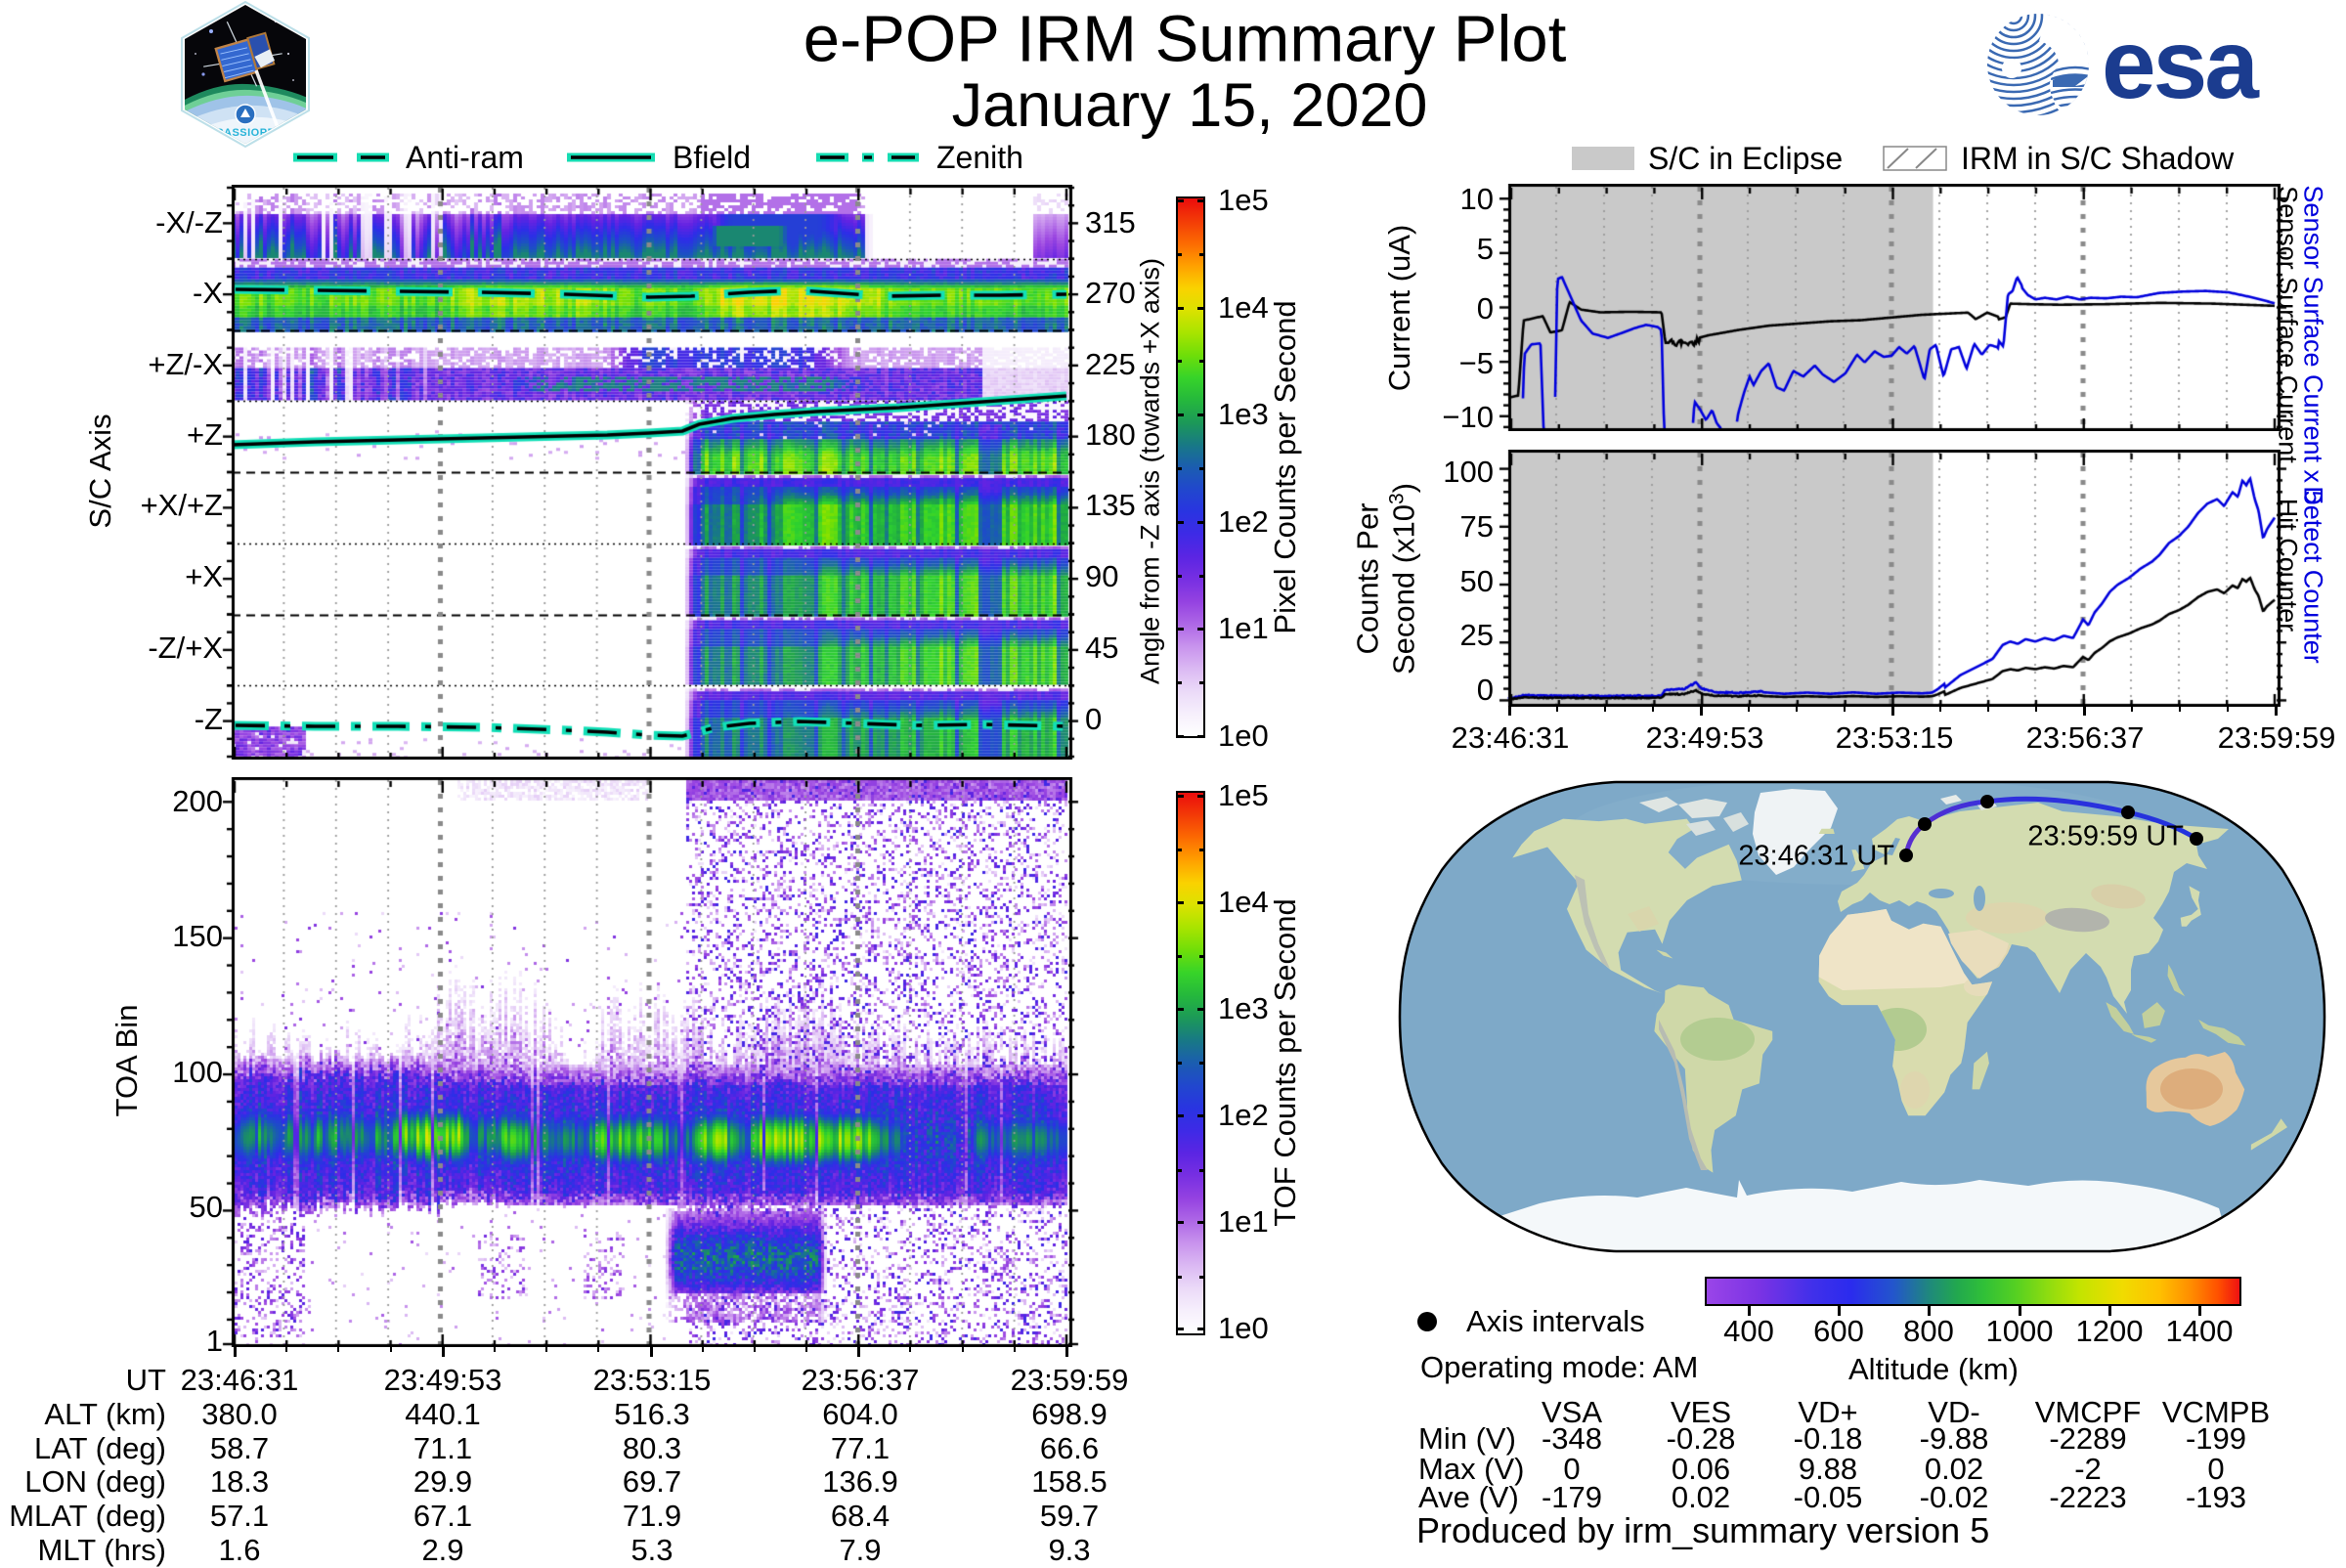  I want to click on svg-text: Bfield, so click(712, 157).